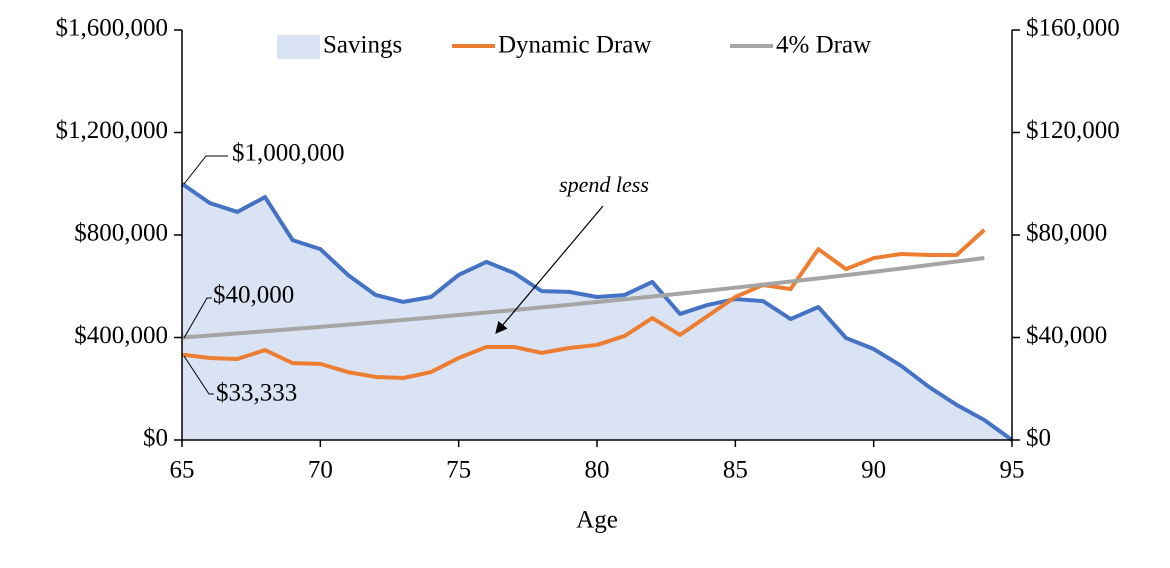  Describe the element at coordinates (182, 470) in the screenshot. I see `x-tick-label: 65` at that location.